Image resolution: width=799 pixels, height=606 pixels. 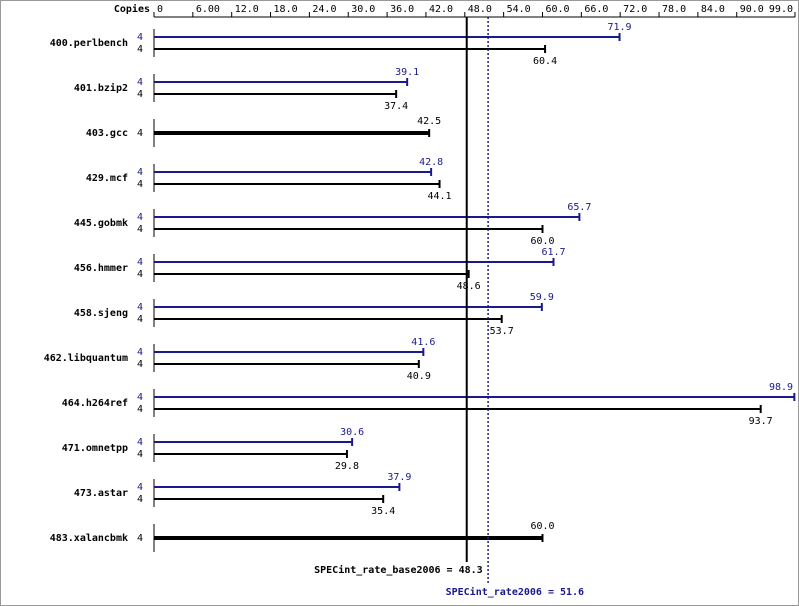 What do you see at coordinates (572, 592) in the screenshot?
I see `reference-value: 51.6` at bounding box center [572, 592].